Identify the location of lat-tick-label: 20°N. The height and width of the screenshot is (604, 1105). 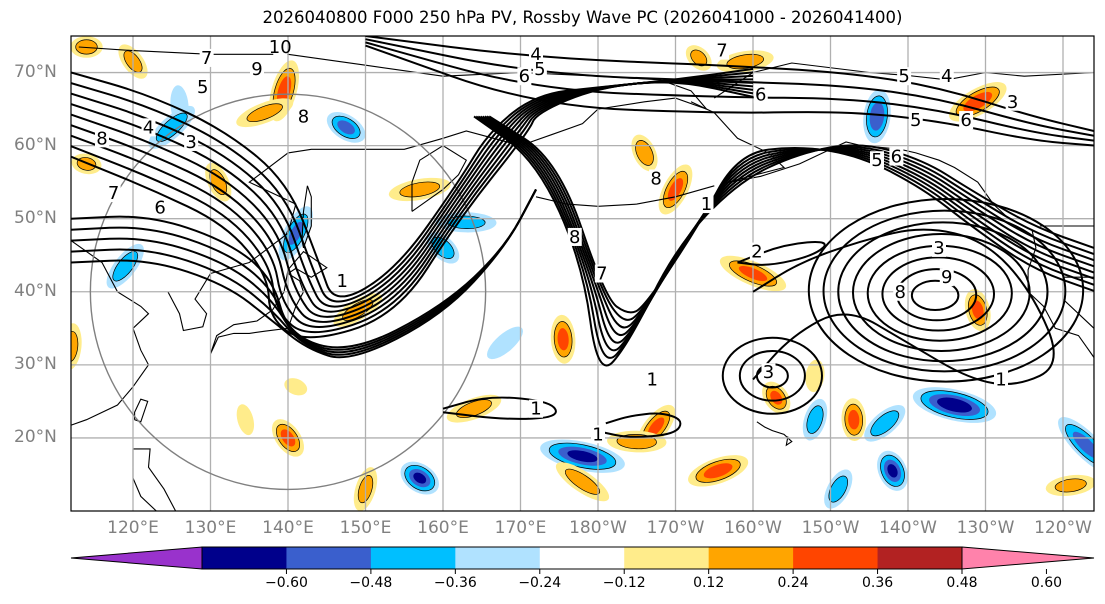
(35, 436).